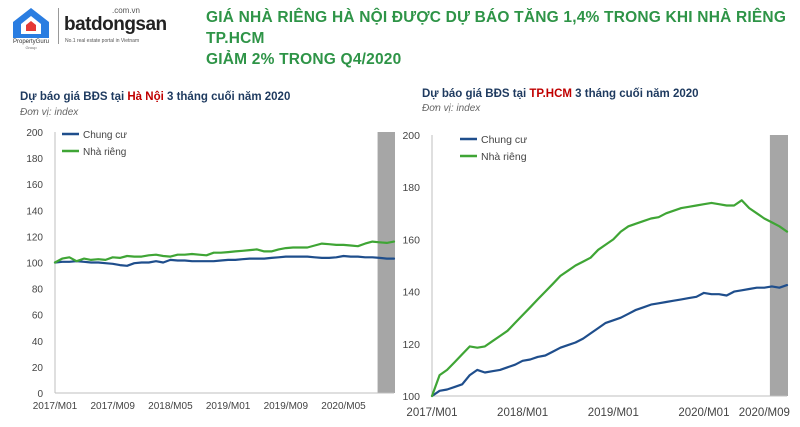 Image resolution: width=800 pixels, height=427 pixels. What do you see at coordinates (703, 413) in the screenshot?
I see `x-tick-label: 2020/M01` at bounding box center [703, 413].